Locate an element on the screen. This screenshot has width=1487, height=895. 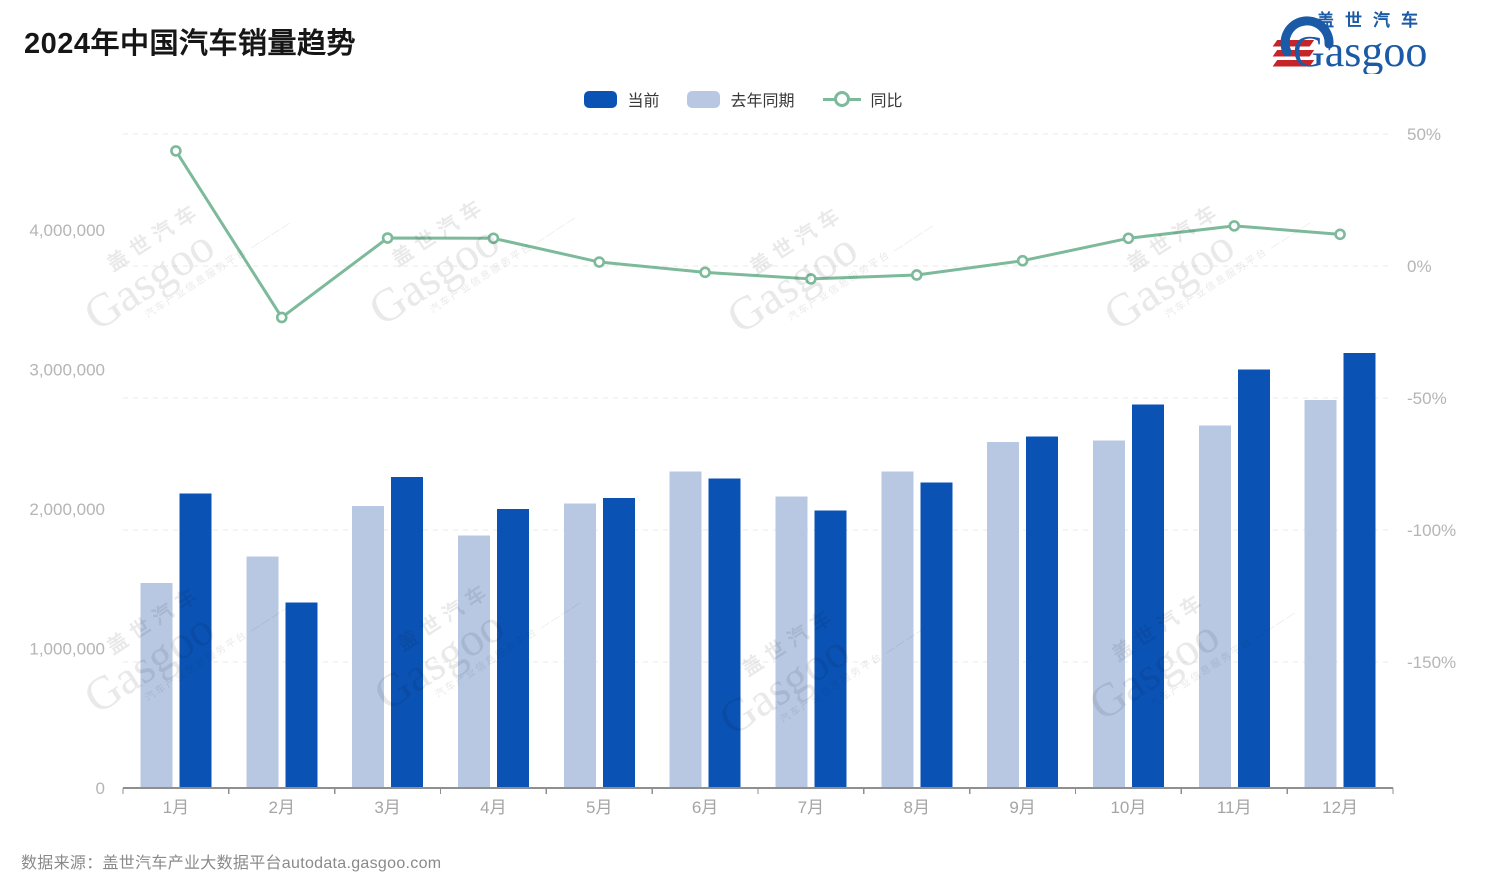
x-axis-label: 4月 is located at coordinates (493, 807).